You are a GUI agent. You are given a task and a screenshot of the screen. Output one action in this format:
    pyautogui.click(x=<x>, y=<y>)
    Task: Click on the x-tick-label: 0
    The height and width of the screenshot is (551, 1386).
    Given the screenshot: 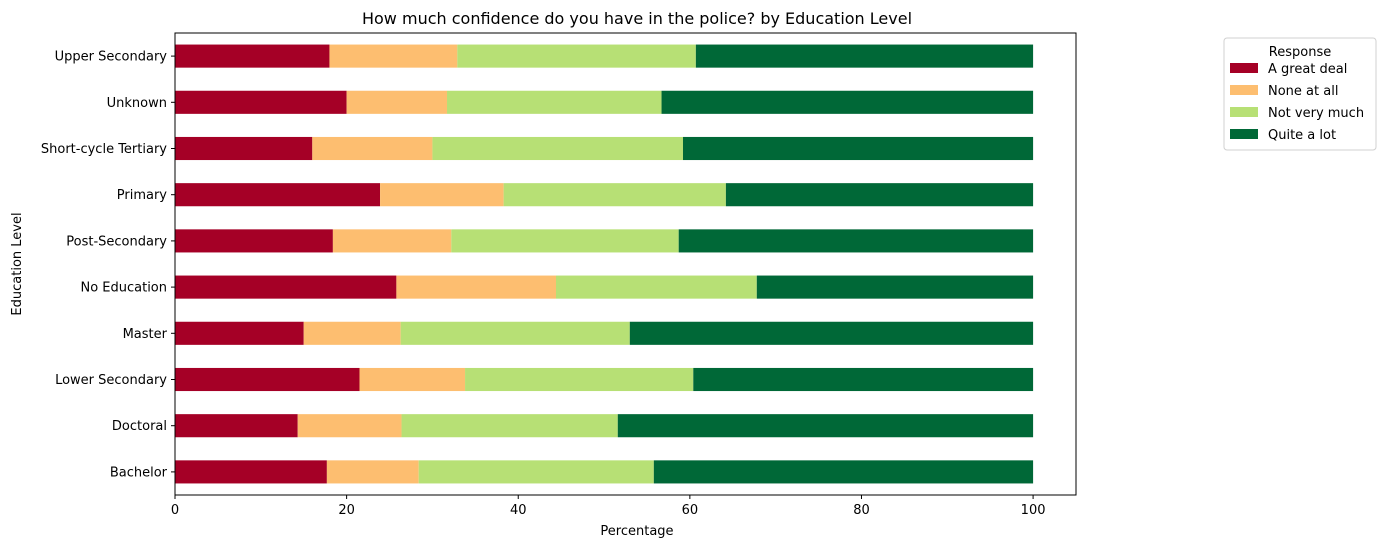 What is the action you would take?
    pyautogui.click(x=175, y=510)
    